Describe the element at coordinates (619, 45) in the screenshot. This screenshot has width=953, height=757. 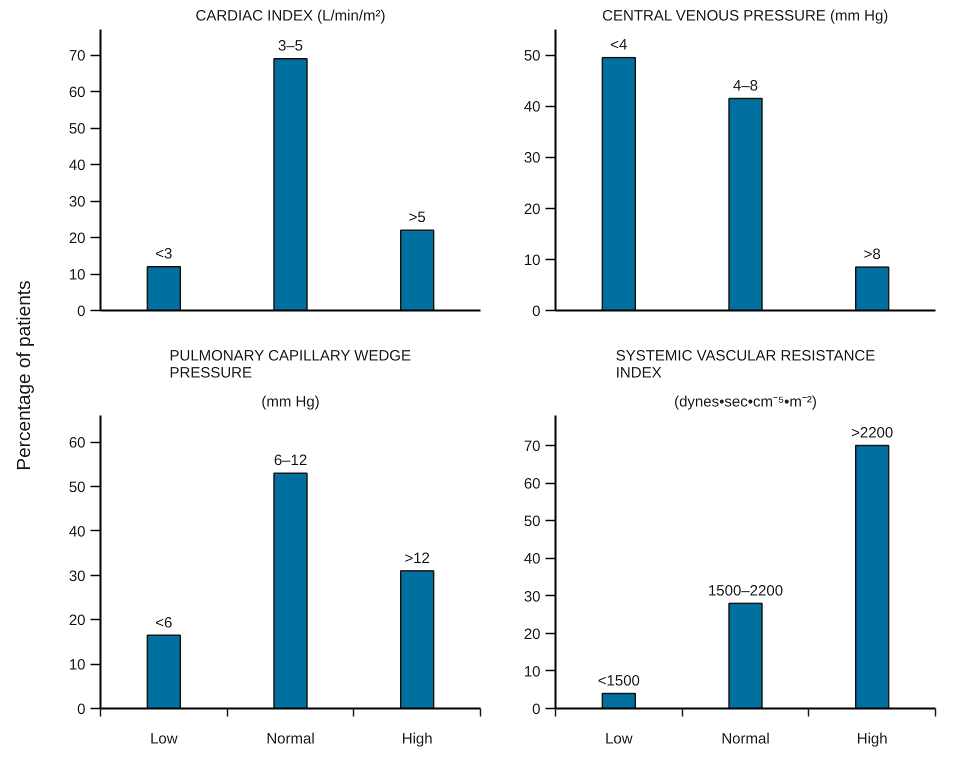
I see `data-label: <4` at that location.